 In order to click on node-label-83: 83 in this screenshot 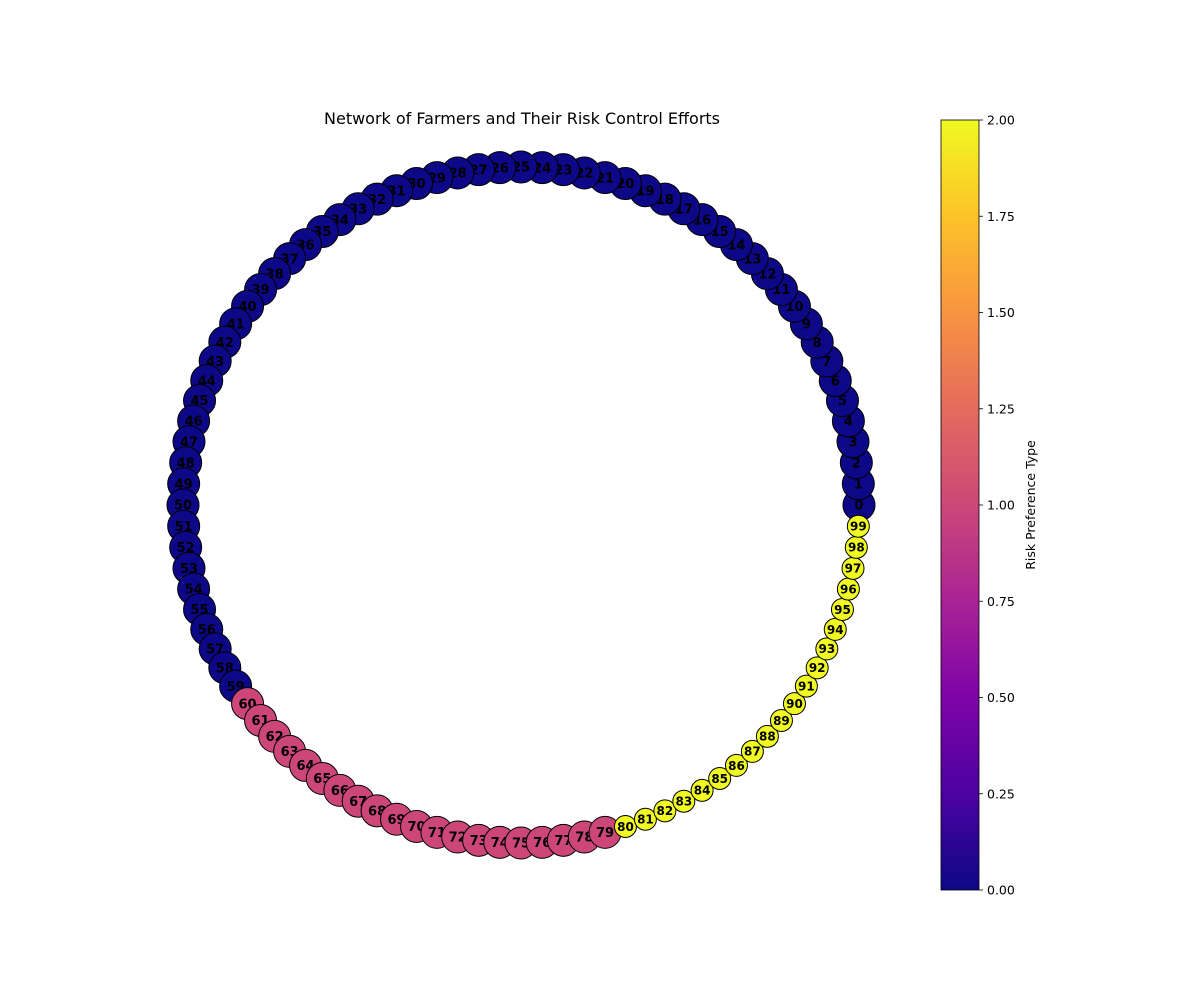, I will do `click(683, 802)`.